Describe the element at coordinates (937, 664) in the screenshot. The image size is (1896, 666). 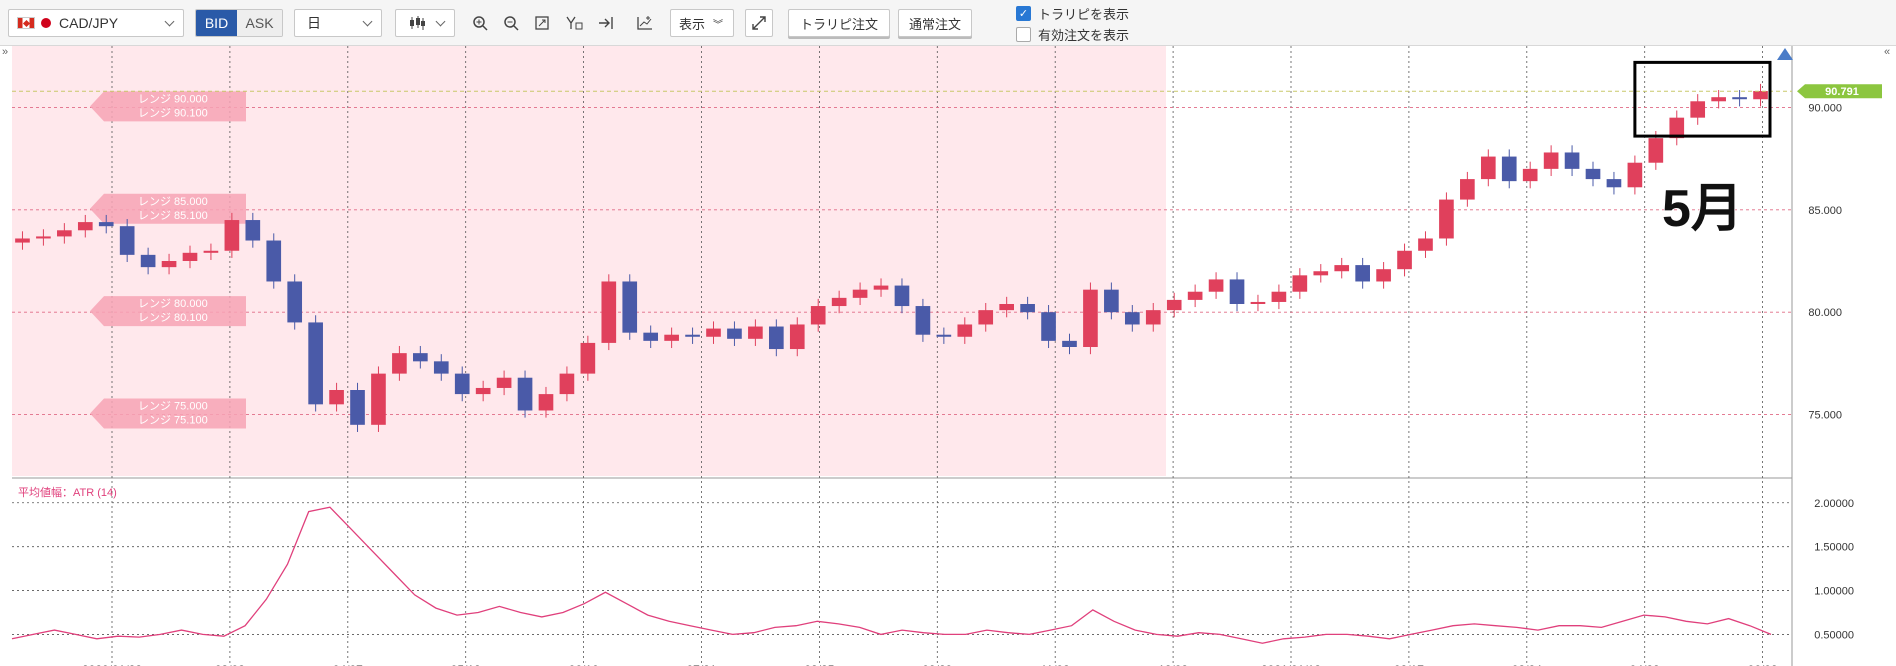
I see `x-tick-label: 09/29` at that location.